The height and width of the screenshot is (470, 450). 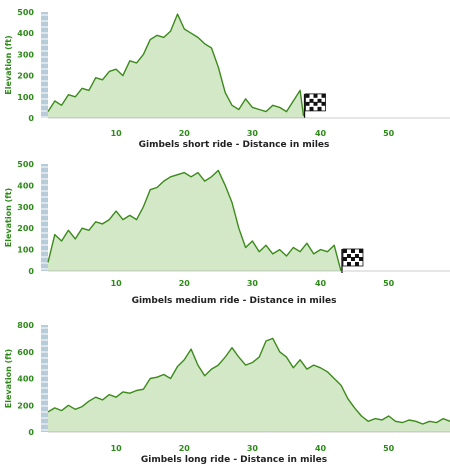 I want to click on chart-title-medium: Gimbels medium ride - Distance in miles, so click(x=234, y=301).